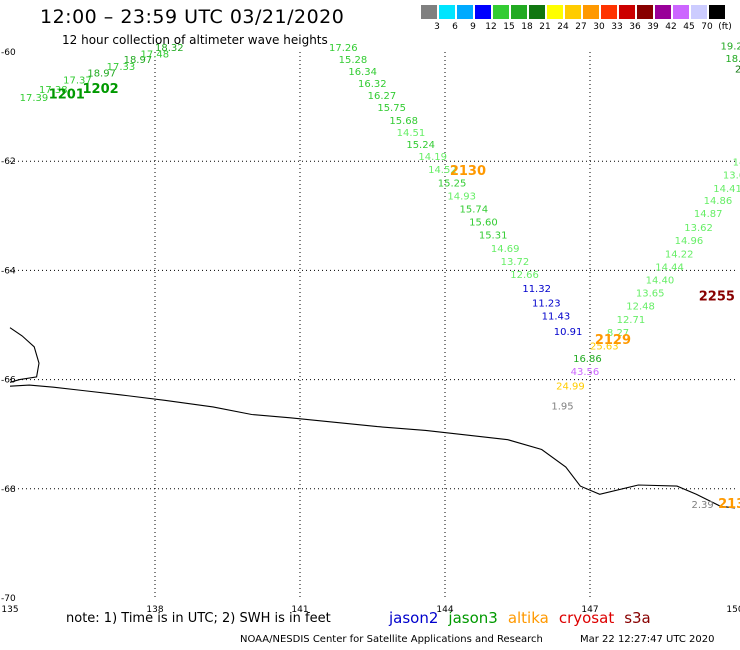  Describe the element at coordinates (524, 275) in the screenshot. I see `swh-value: 12.66` at that location.